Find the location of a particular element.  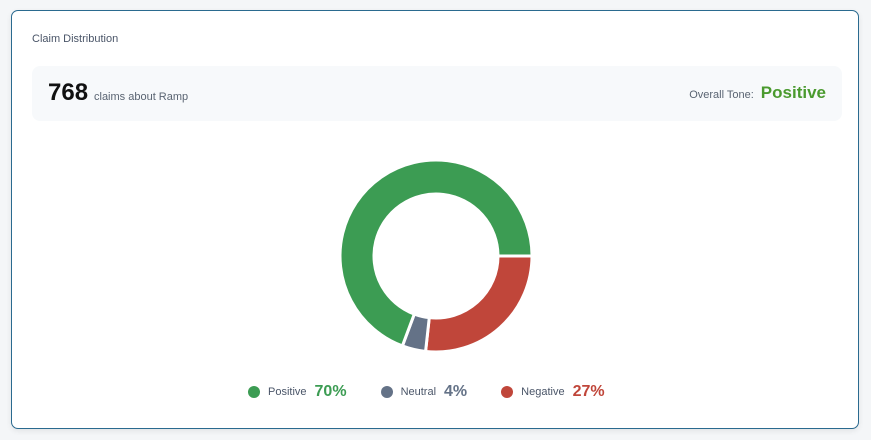

donut-chart is located at coordinates (436, 256).